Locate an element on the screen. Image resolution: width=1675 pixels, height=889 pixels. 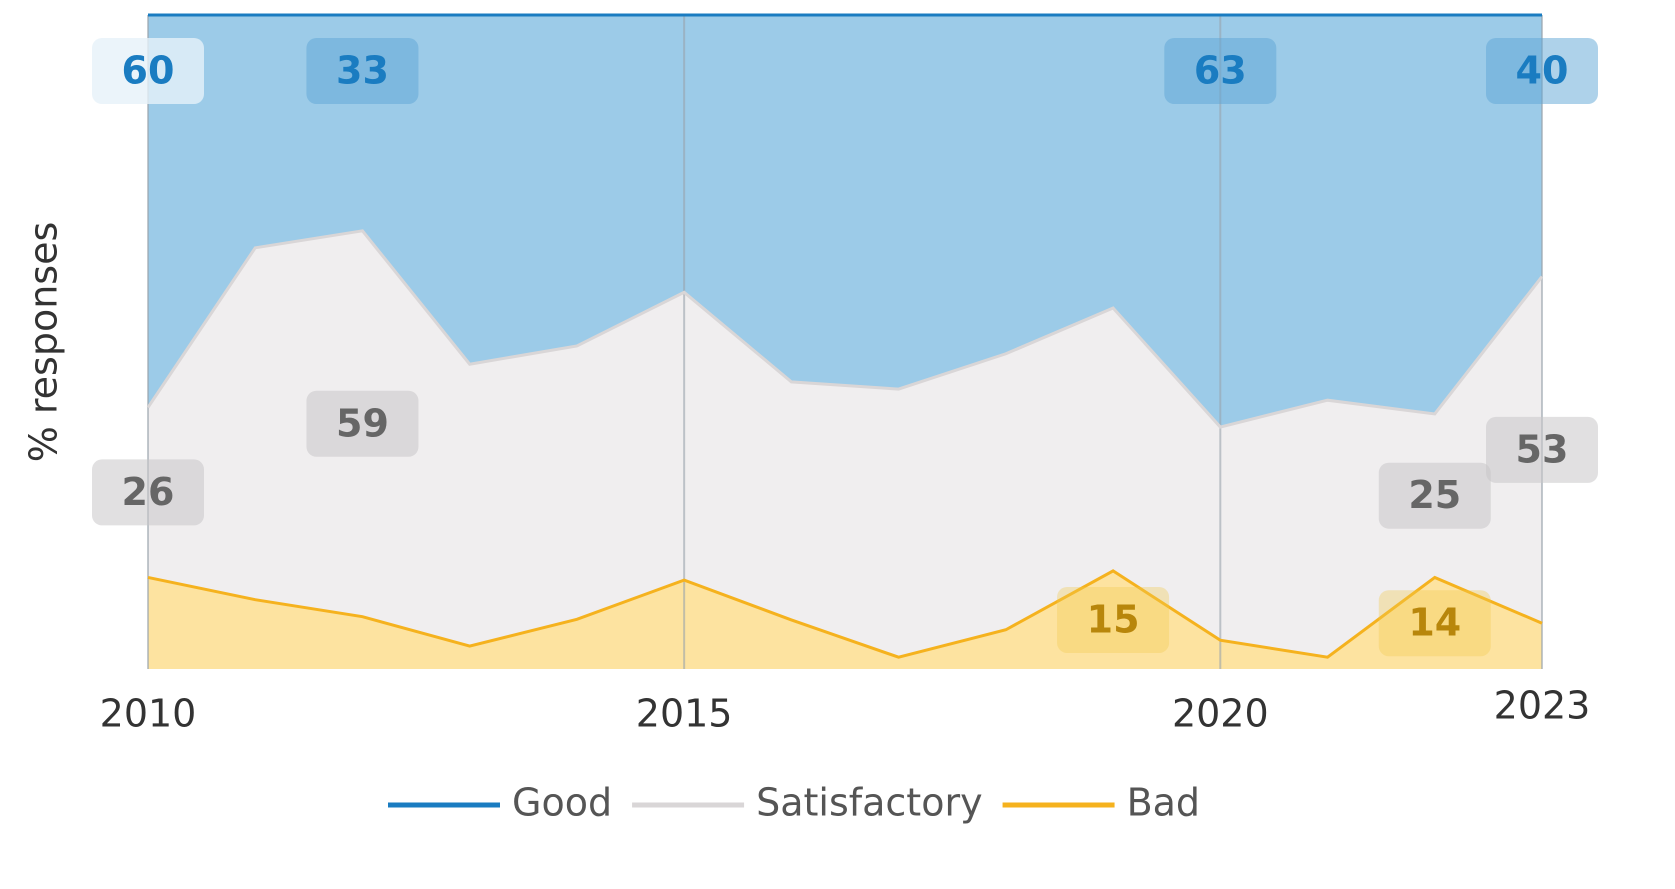
data-label: 25 is located at coordinates (1434, 495).